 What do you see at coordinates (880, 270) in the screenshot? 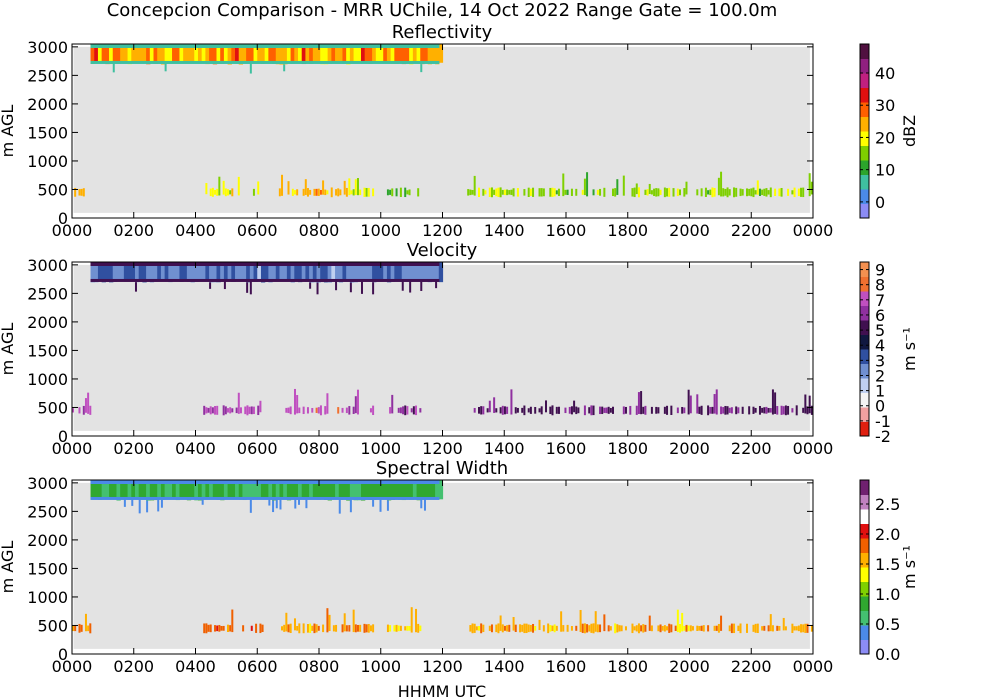
I see `colorbar-tick-label: 9` at bounding box center [880, 270].